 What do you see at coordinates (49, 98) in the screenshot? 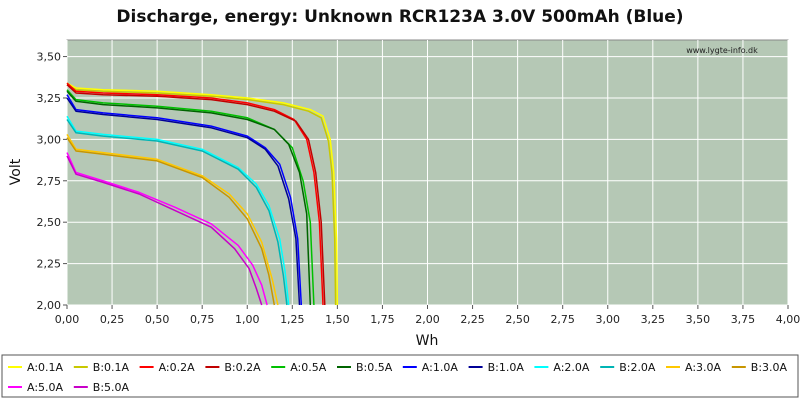
I see `y-tick-label: 3,25` at bounding box center [49, 98].